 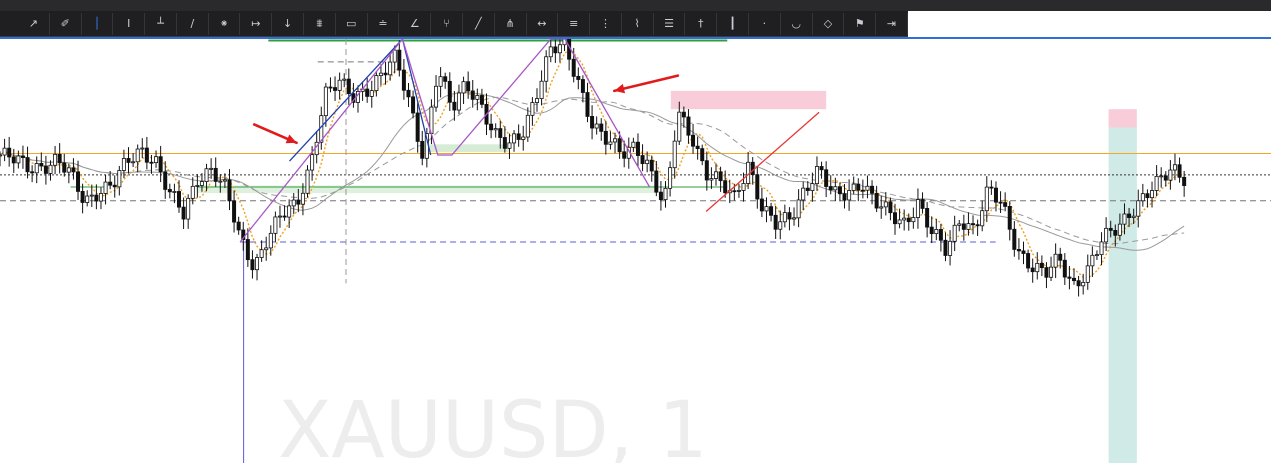 What do you see at coordinates (288, 23) in the screenshot?
I see `arrow-tool-button: ↓` at bounding box center [288, 23].